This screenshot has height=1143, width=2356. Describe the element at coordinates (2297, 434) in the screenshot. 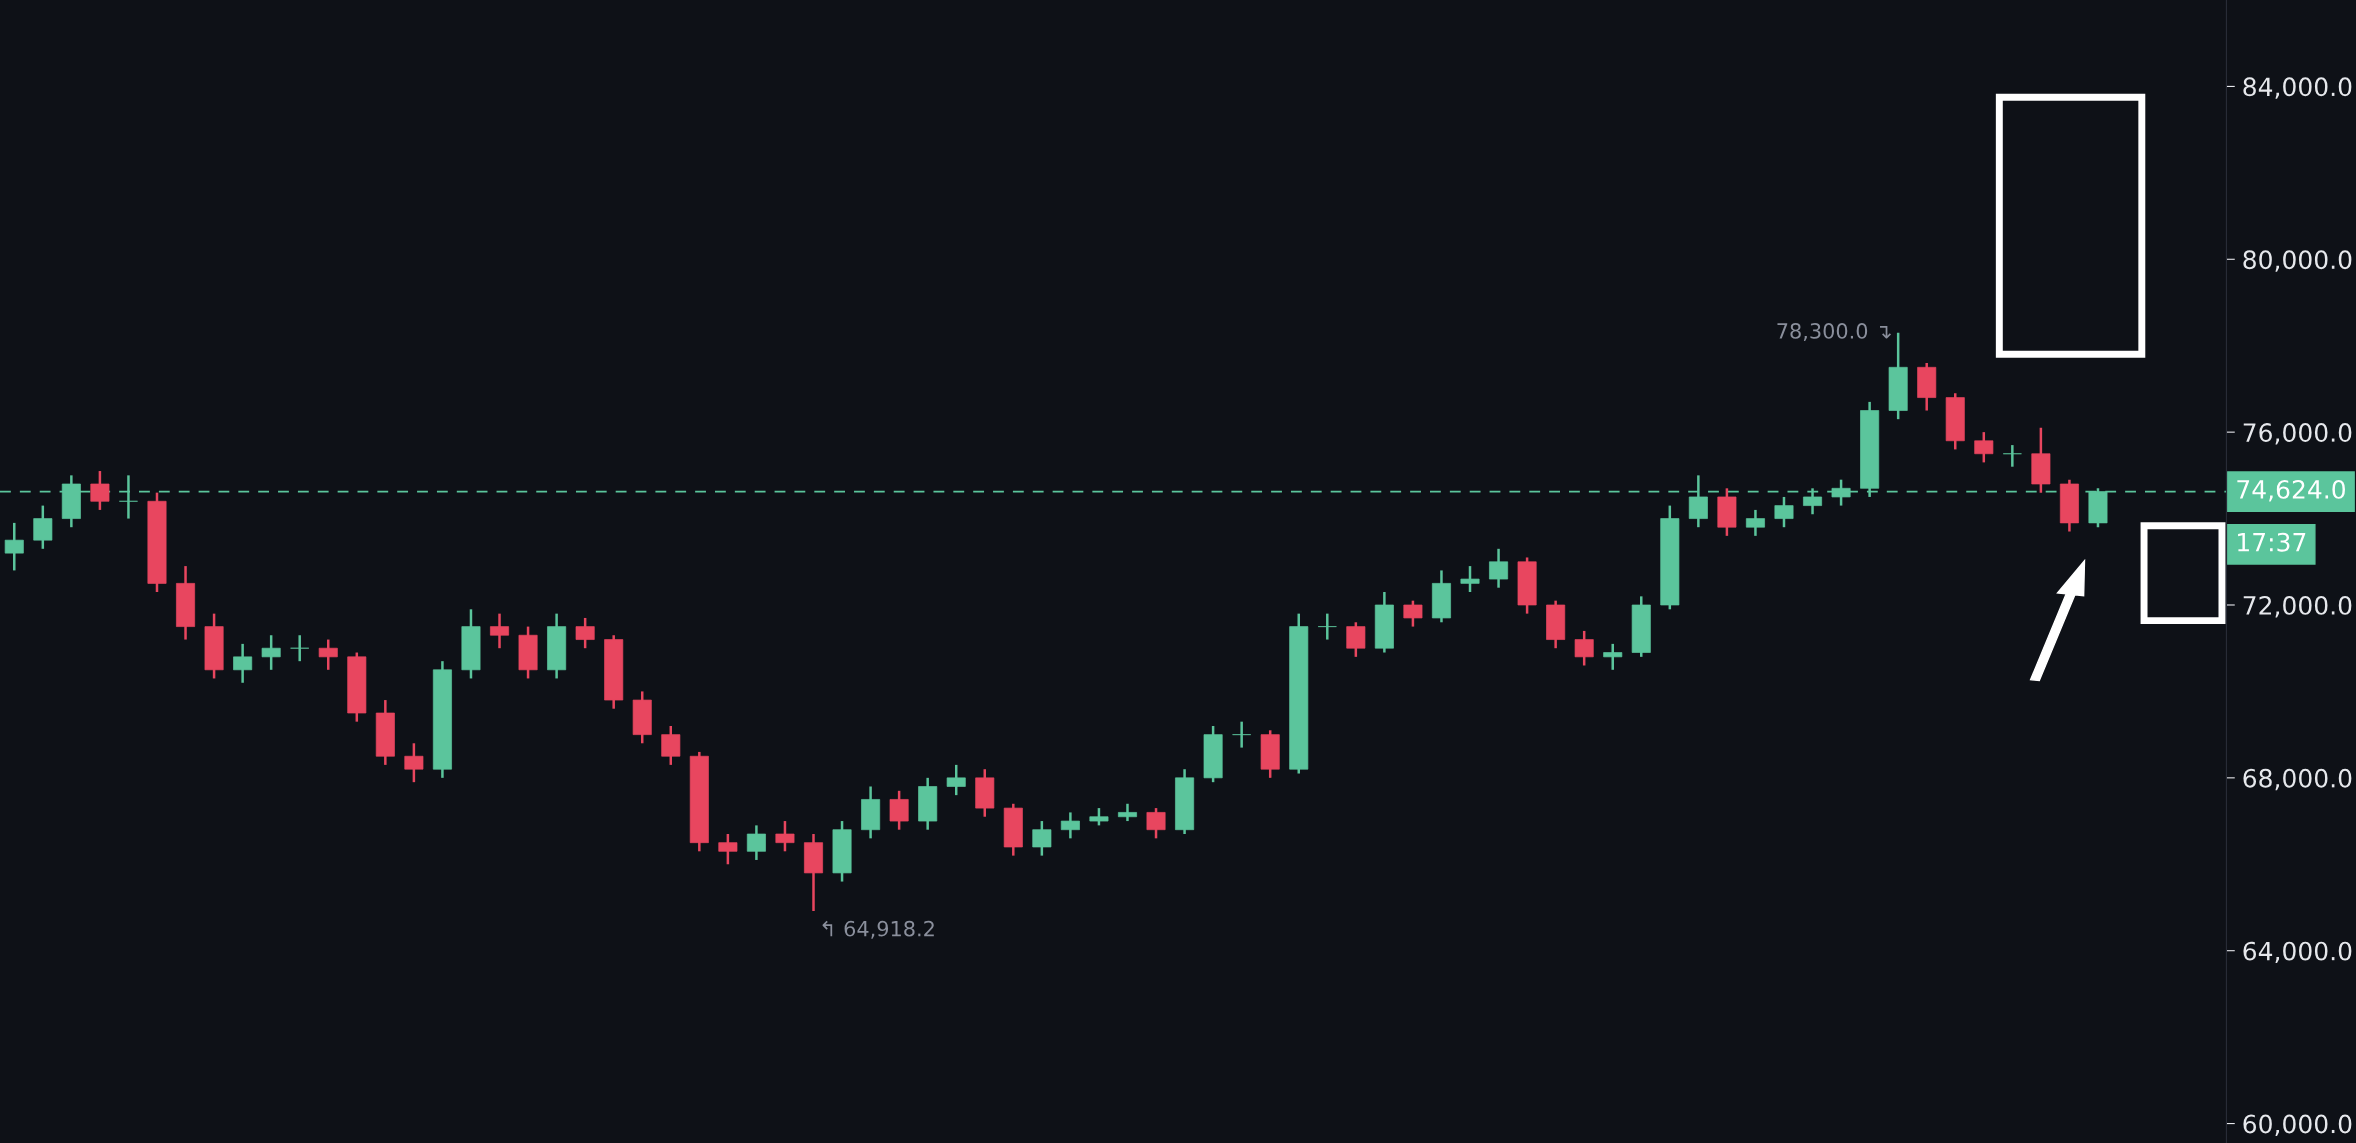

I see `y-tick-label: 76,000.0` at that location.